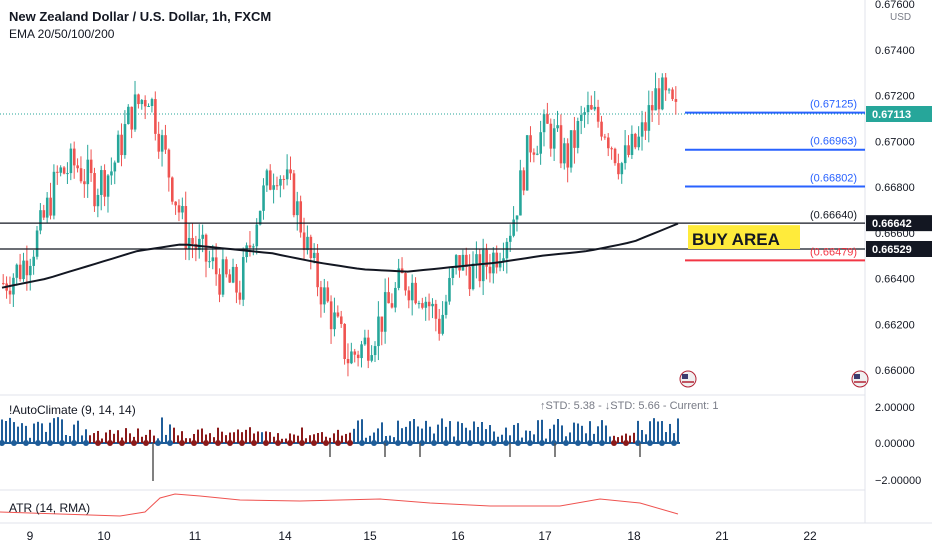 The width and height of the screenshot is (932, 550). What do you see at coordinates (895, 188) in the screenshot?
I see `price-tick-label: 0.66800` at bounding box center [895, 188].